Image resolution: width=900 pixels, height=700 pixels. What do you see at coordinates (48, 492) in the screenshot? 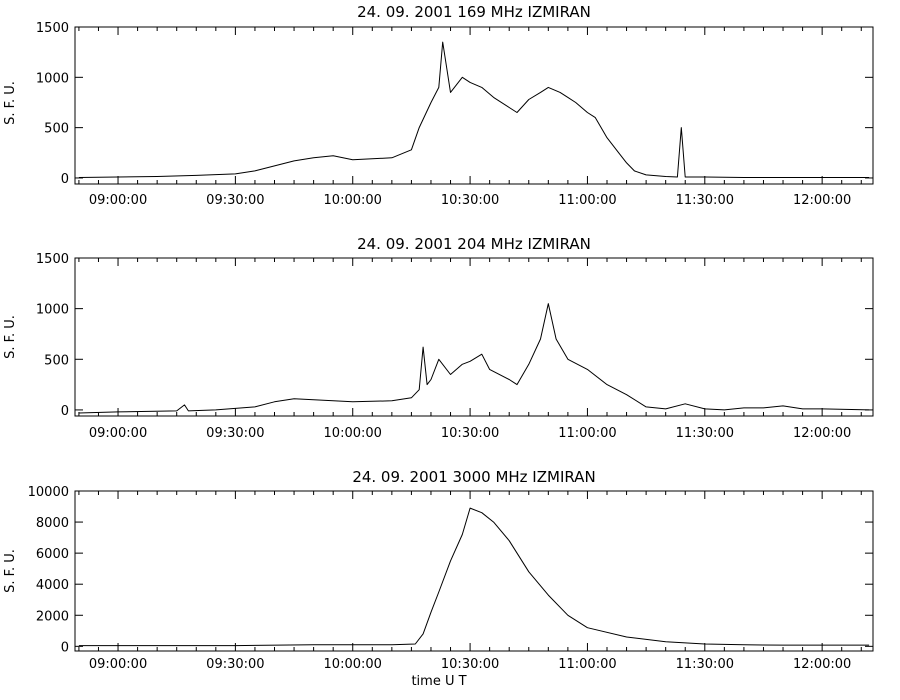
I see `y-tick-label: 10000` at bounding box center [48, 492].